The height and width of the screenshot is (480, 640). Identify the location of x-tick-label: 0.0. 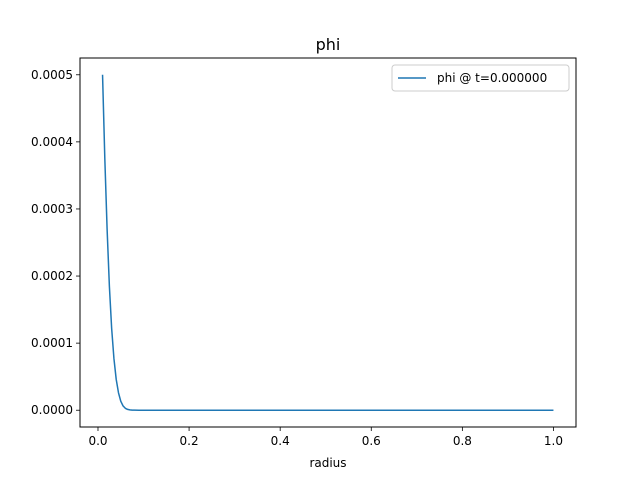
(97, 441).